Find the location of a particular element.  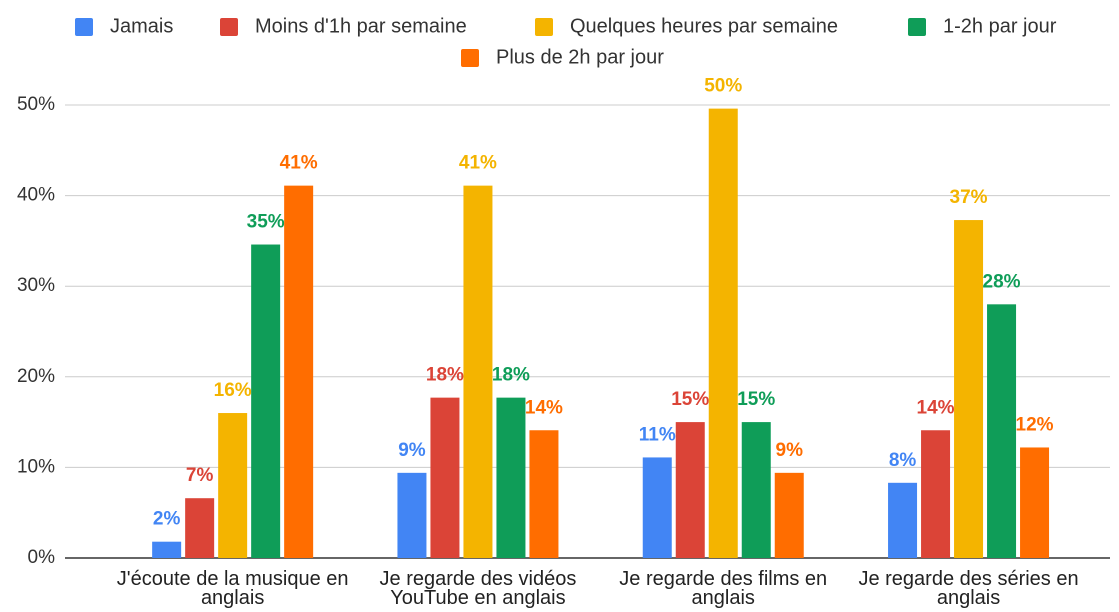

data-label: 11% is located at coordinates (657, 434).